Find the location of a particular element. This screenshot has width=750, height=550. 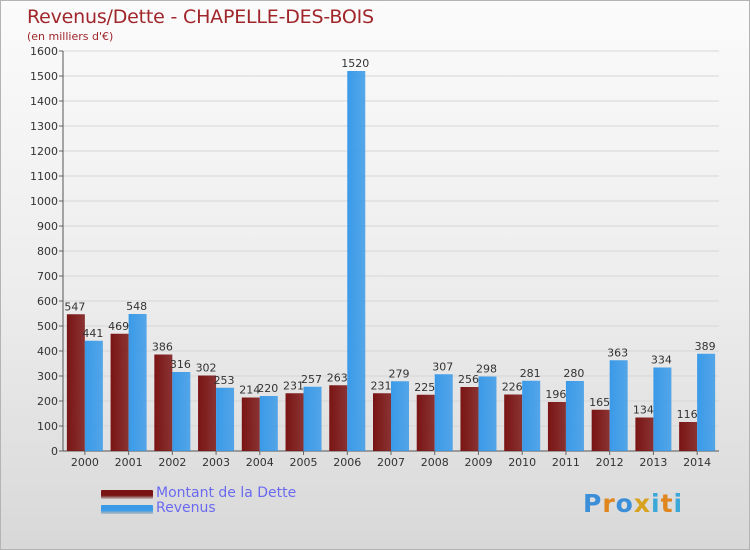

data-label-revenus: 363 is located at coordinates (617, 352).